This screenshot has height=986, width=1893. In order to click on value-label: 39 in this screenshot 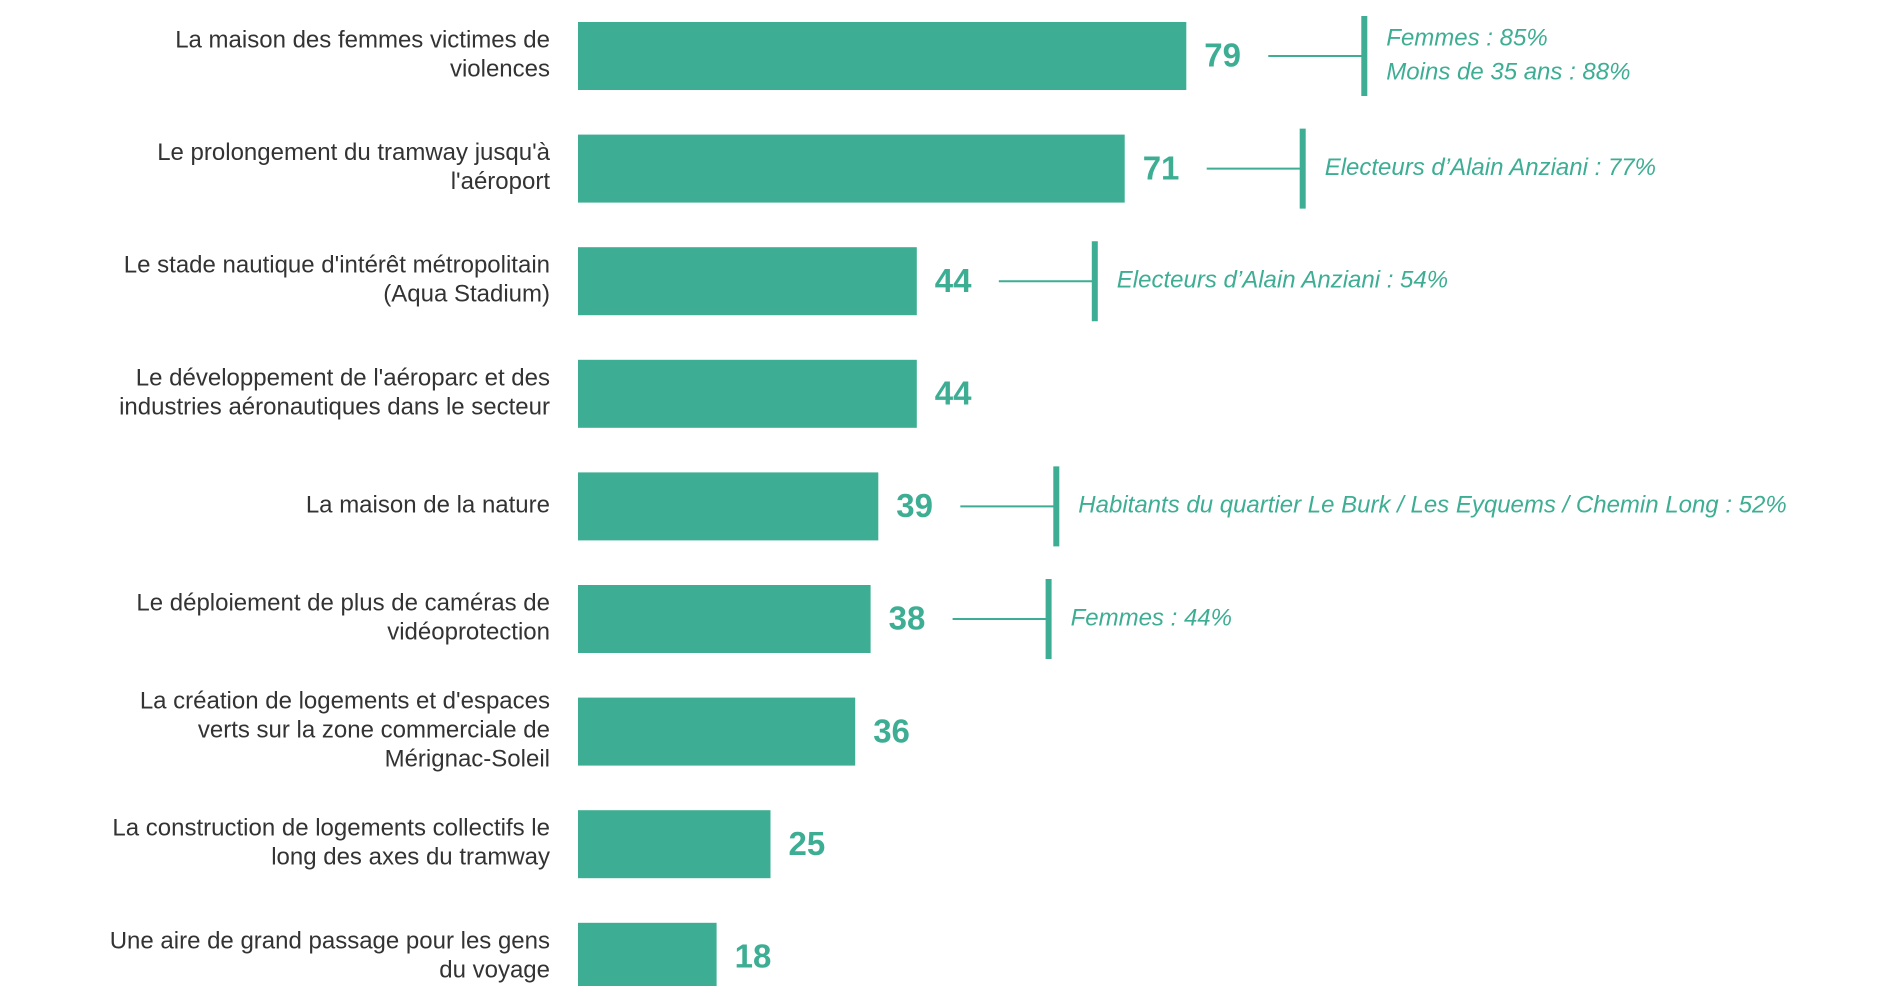, I will do `click(914, 505)`.